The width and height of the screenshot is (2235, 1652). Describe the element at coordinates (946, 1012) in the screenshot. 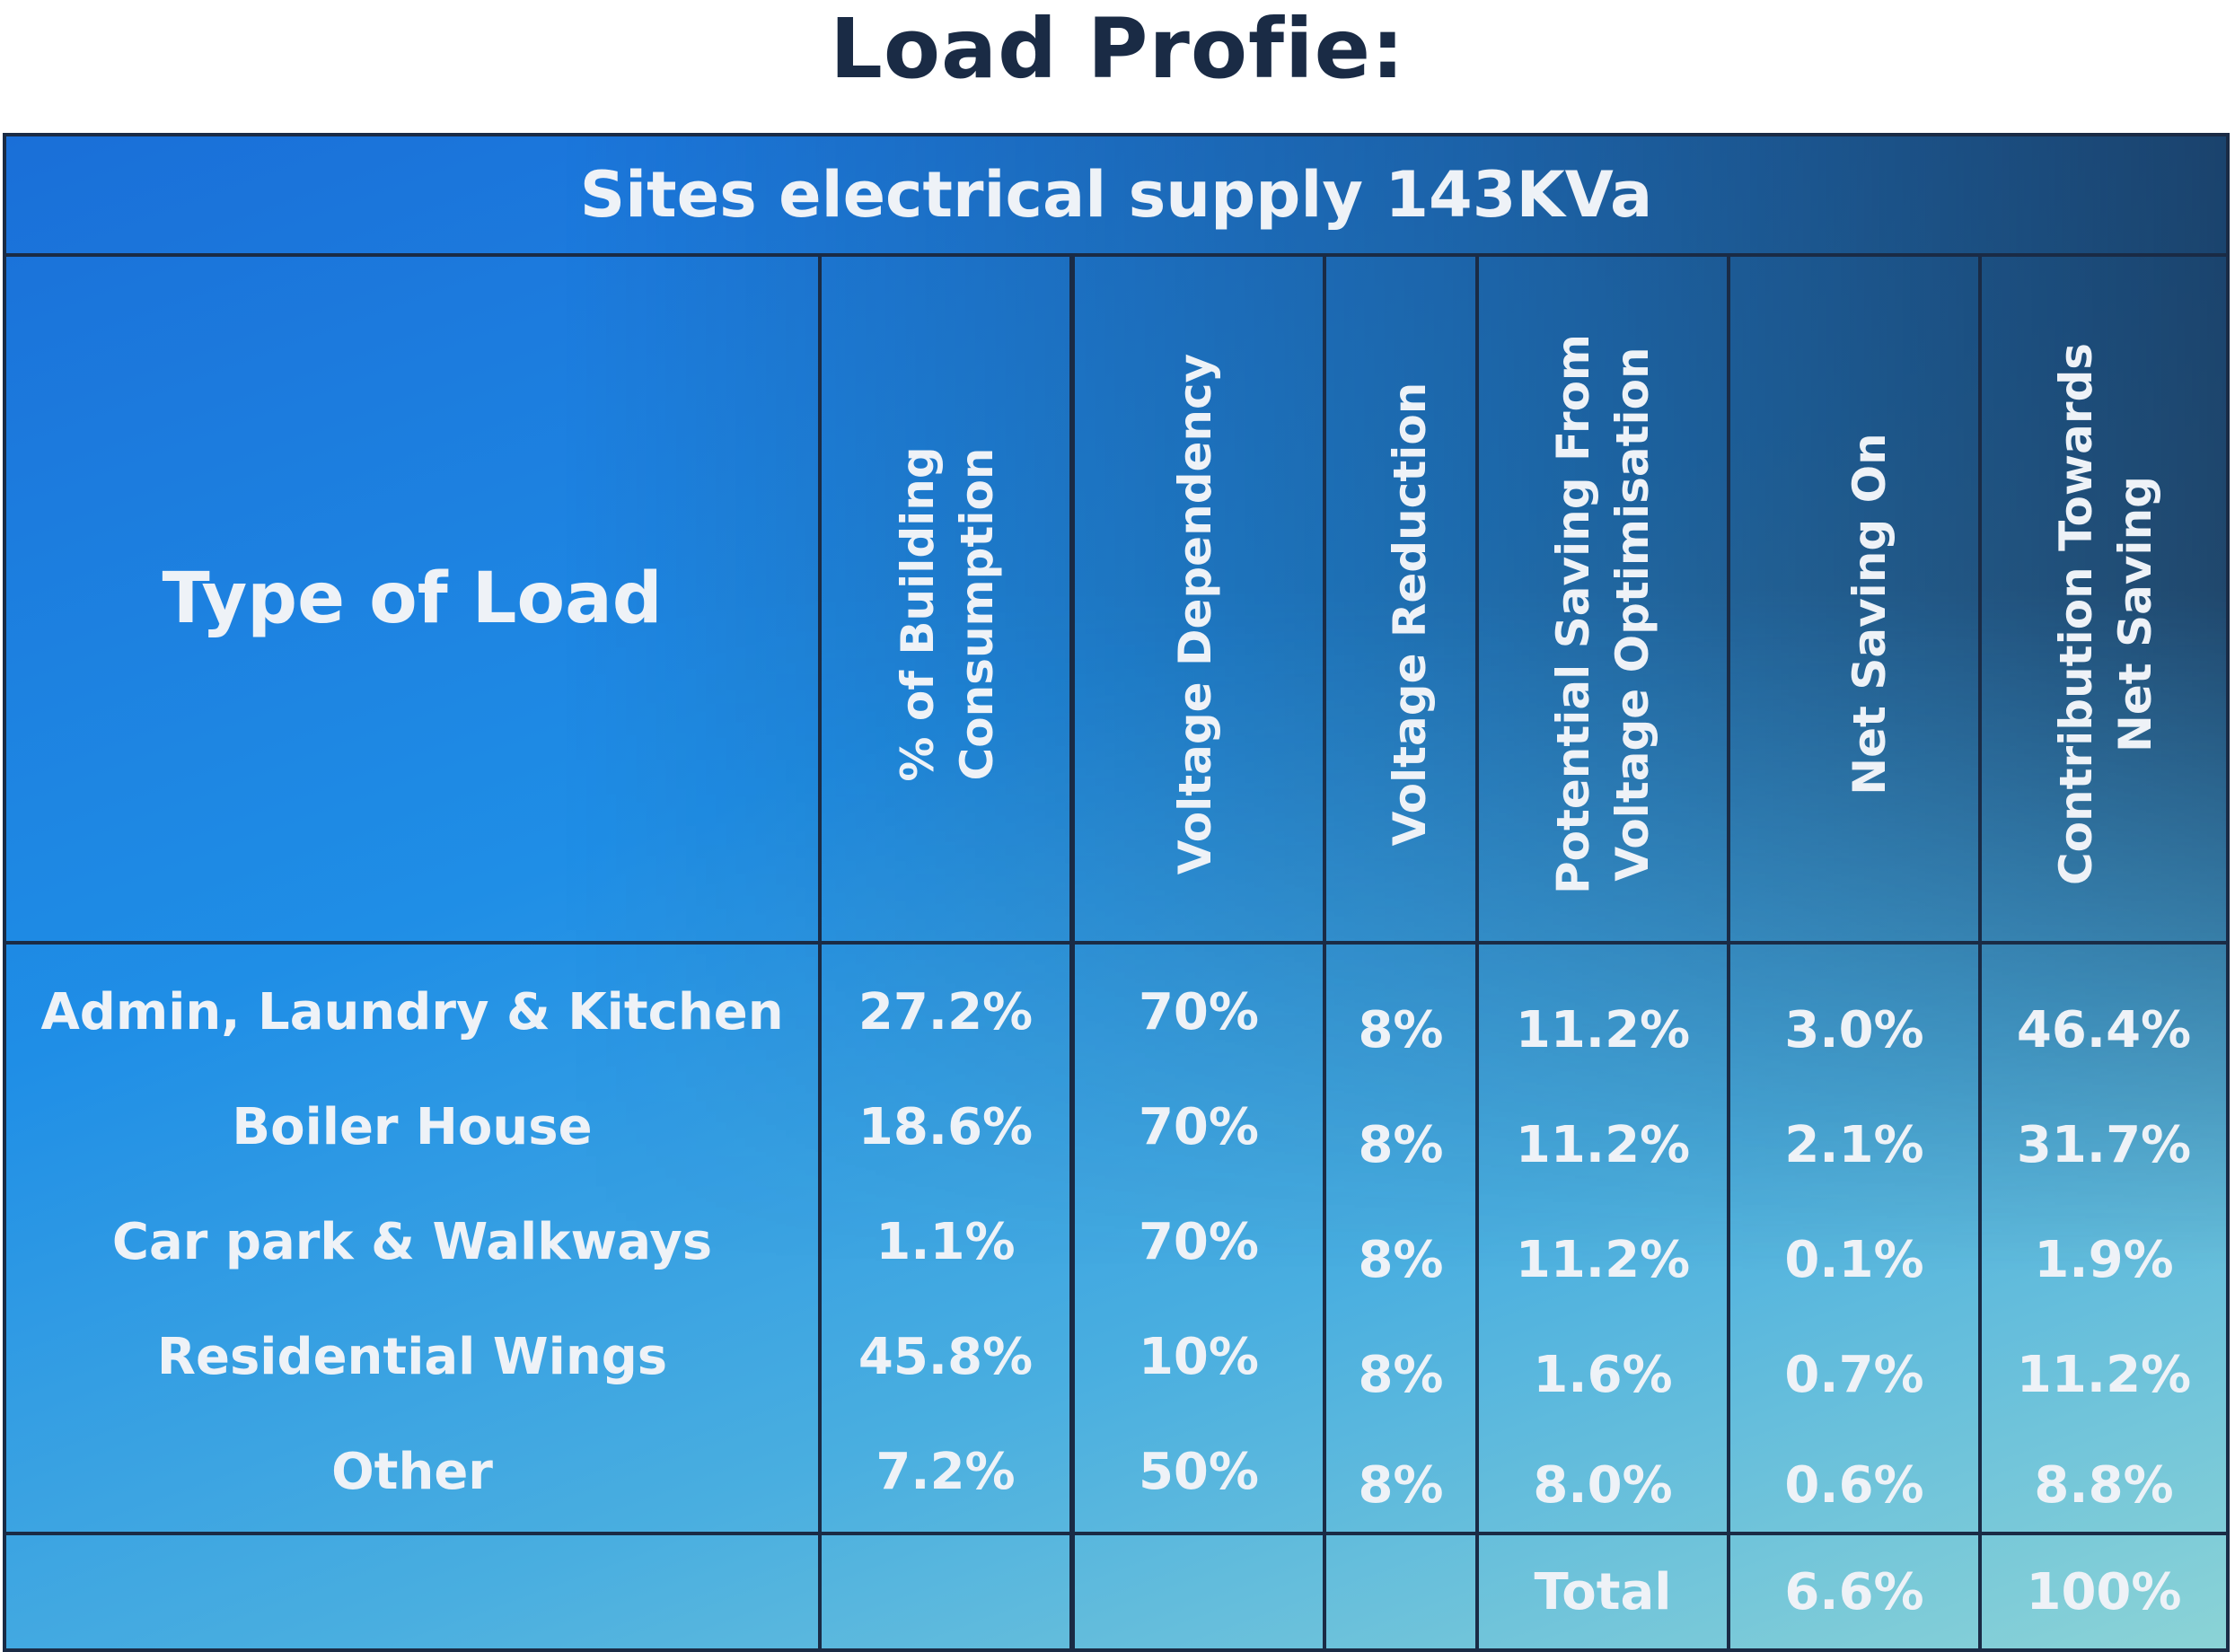

I see `table-cell: 27.2%` at that location.